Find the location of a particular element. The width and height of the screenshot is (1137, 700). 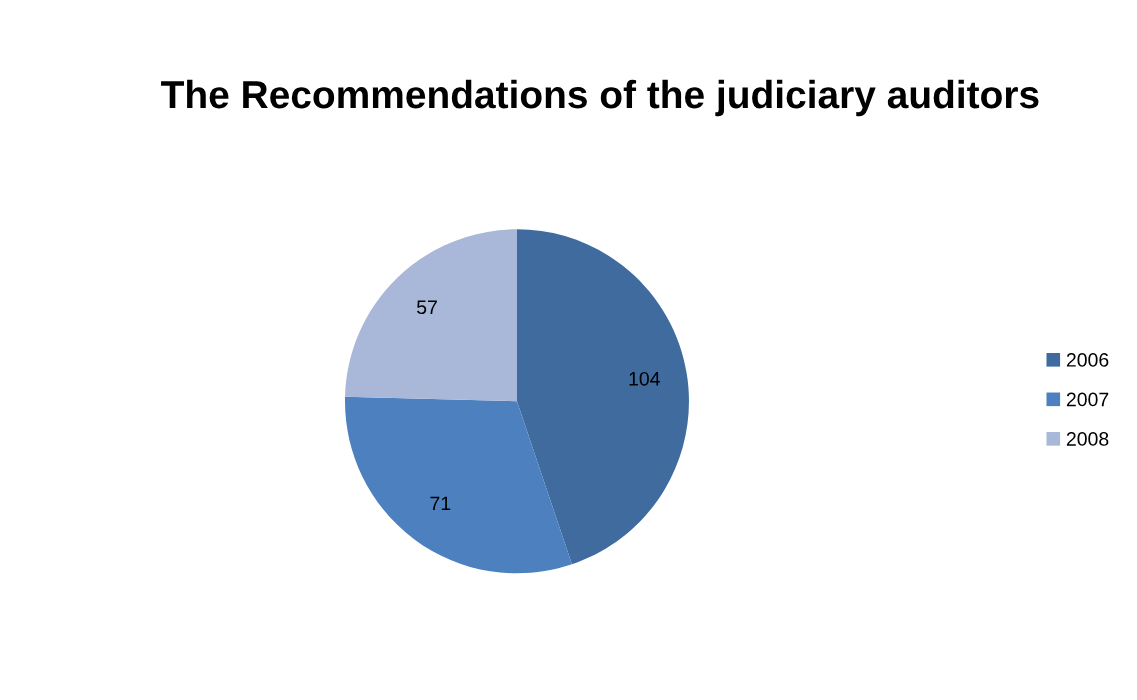

legend-label: 2008 is located at coordinates (1087, 439).